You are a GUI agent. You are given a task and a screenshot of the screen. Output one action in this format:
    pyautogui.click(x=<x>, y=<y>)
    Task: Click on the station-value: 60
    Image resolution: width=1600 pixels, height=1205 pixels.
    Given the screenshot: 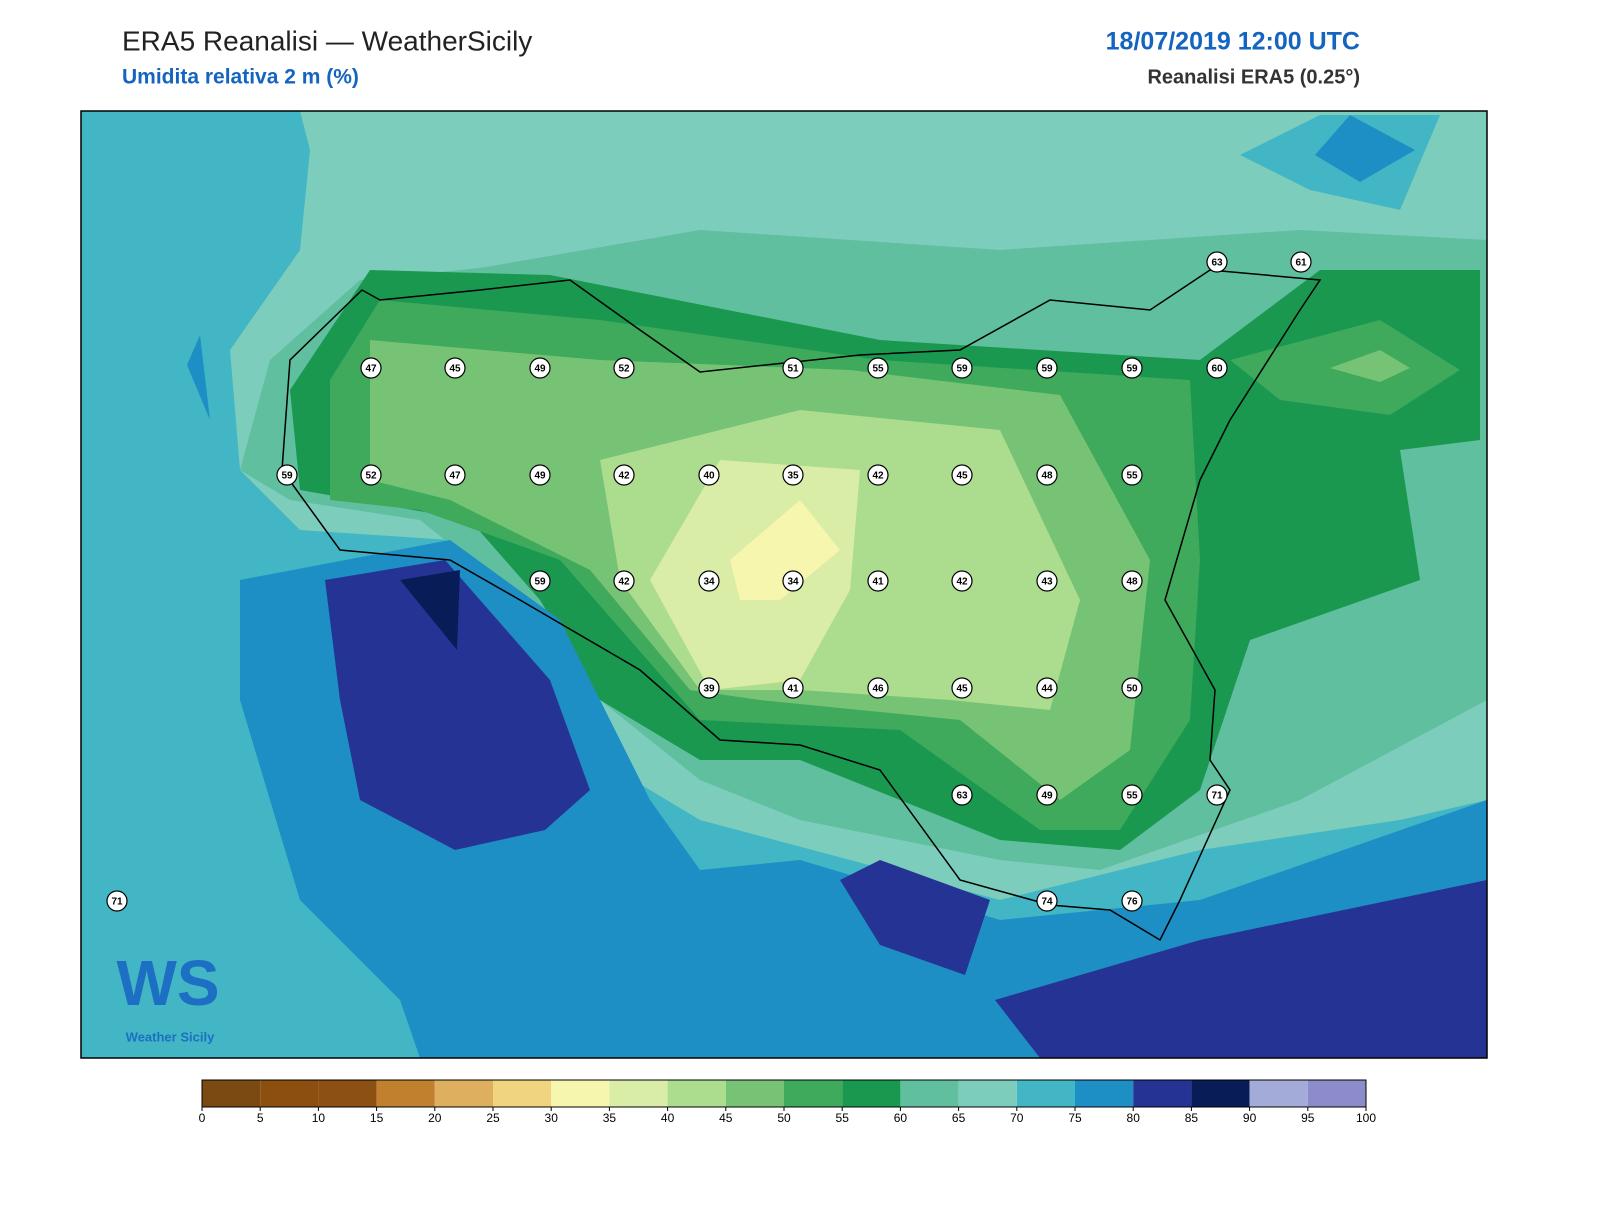 What is the action you would take?
    pyautogui.click(x=1217, y=369)
    